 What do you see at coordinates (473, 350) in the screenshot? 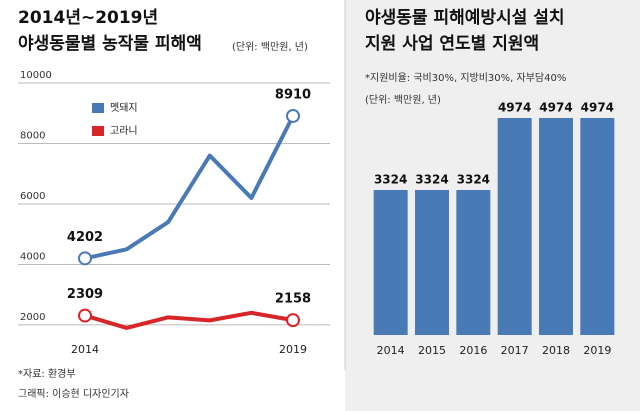
I see `x-tick-label: 2016` at bounding box center [473, 350].